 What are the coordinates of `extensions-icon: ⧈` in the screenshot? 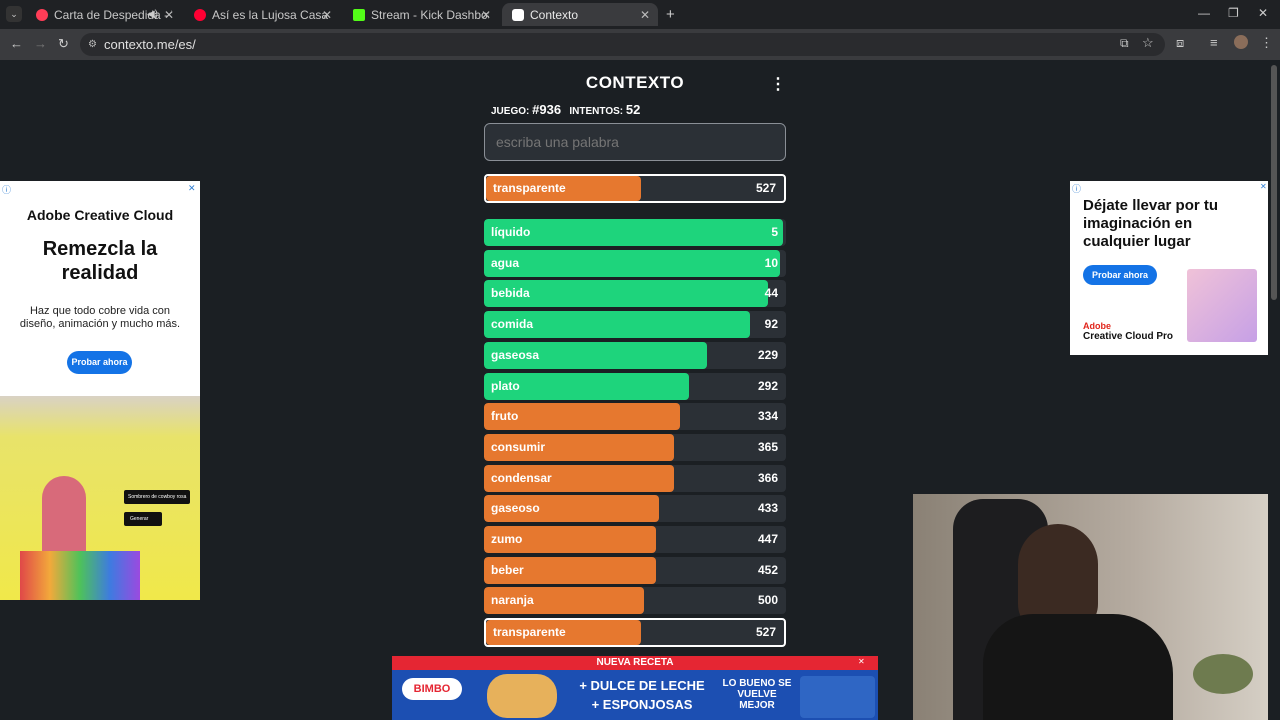 It's located at (1180, 42).